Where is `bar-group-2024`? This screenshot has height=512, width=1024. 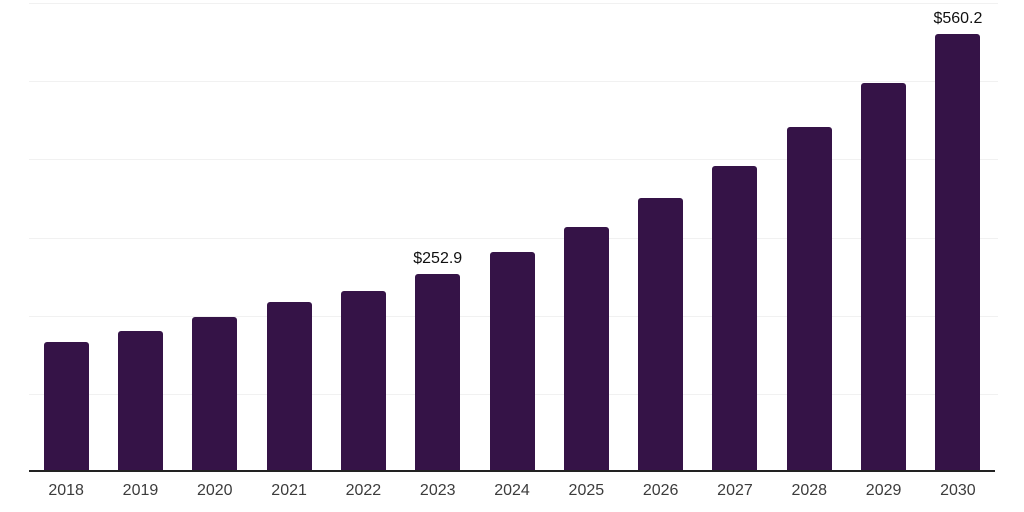 bar-group-2024 is located at coordinates (512, 237).